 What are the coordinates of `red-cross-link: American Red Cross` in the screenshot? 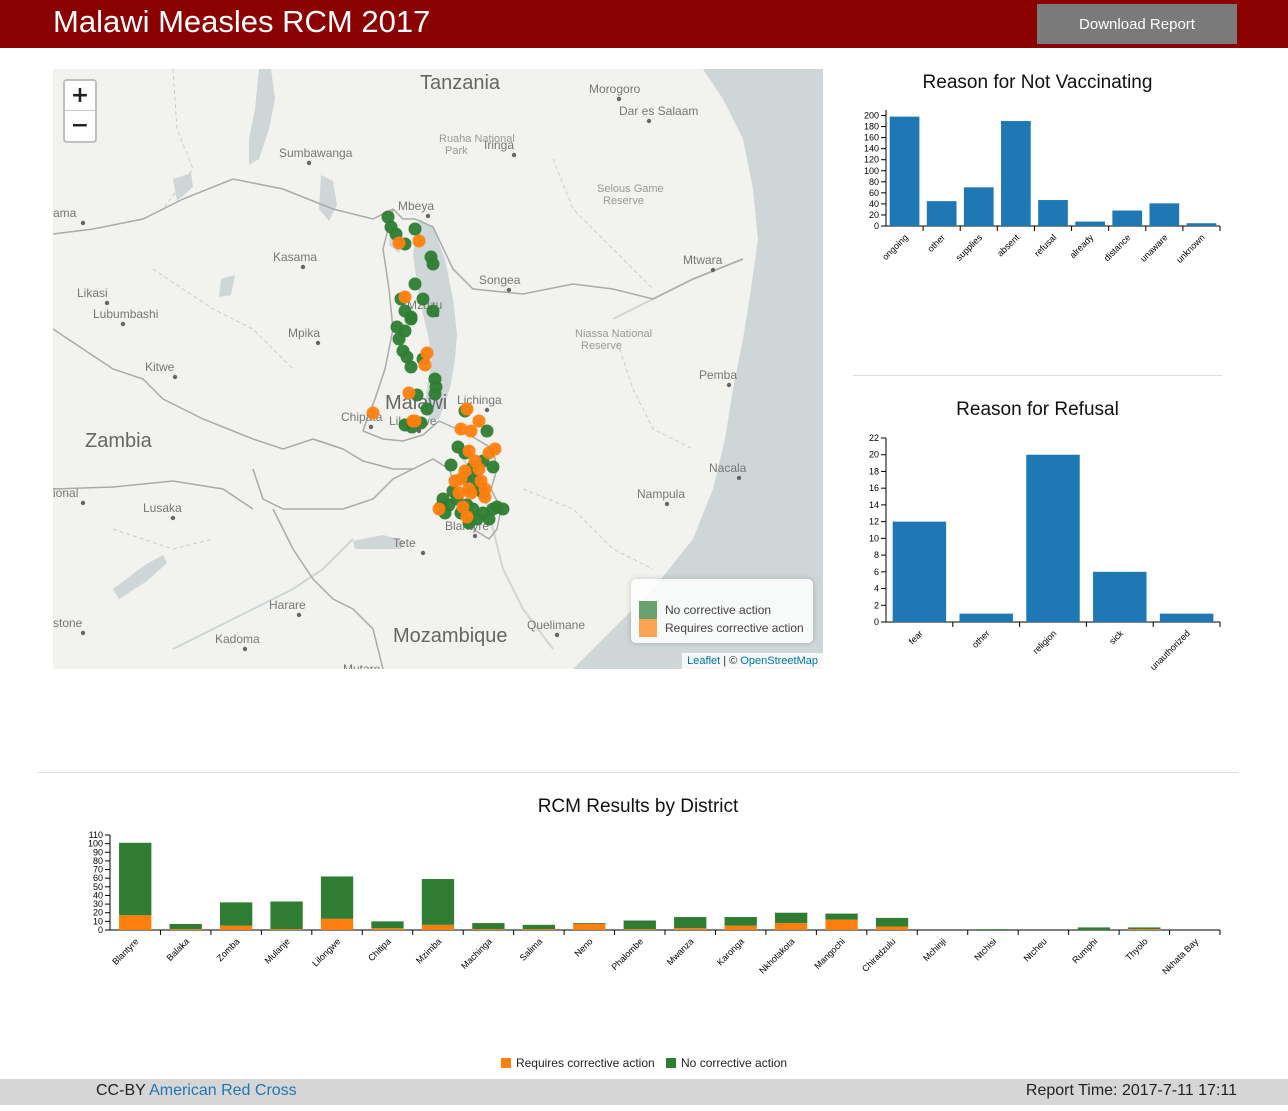 It's located at (223, 1090).